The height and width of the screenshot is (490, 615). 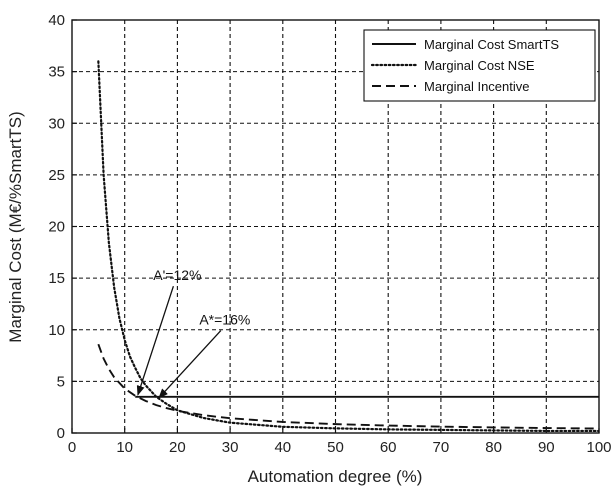 I want to click on y-tick-label: 15, so click(x=56, y=278).